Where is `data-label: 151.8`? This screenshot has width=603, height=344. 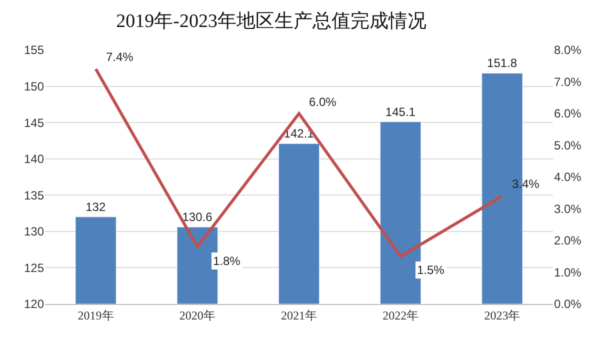 data-label: 151.8 is located at coordinates (502, 63).